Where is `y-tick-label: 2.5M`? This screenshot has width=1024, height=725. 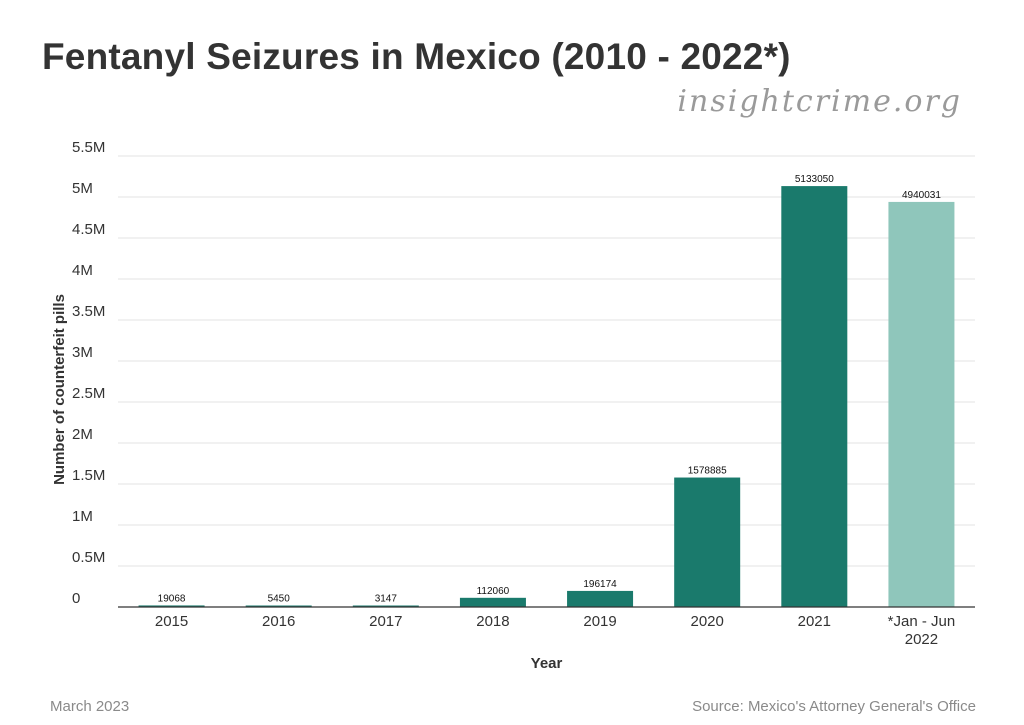
y-tick-label: 2.5M is located at coordinates (88, 393).